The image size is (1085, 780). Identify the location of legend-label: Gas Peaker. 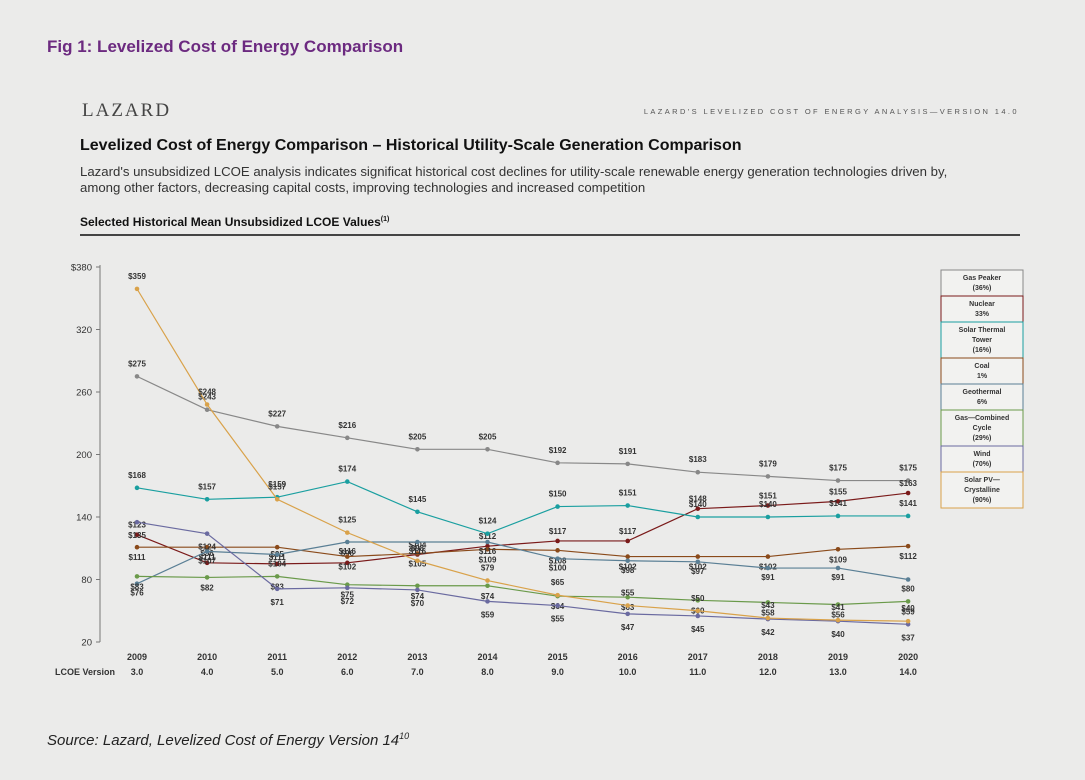
(982, 278).